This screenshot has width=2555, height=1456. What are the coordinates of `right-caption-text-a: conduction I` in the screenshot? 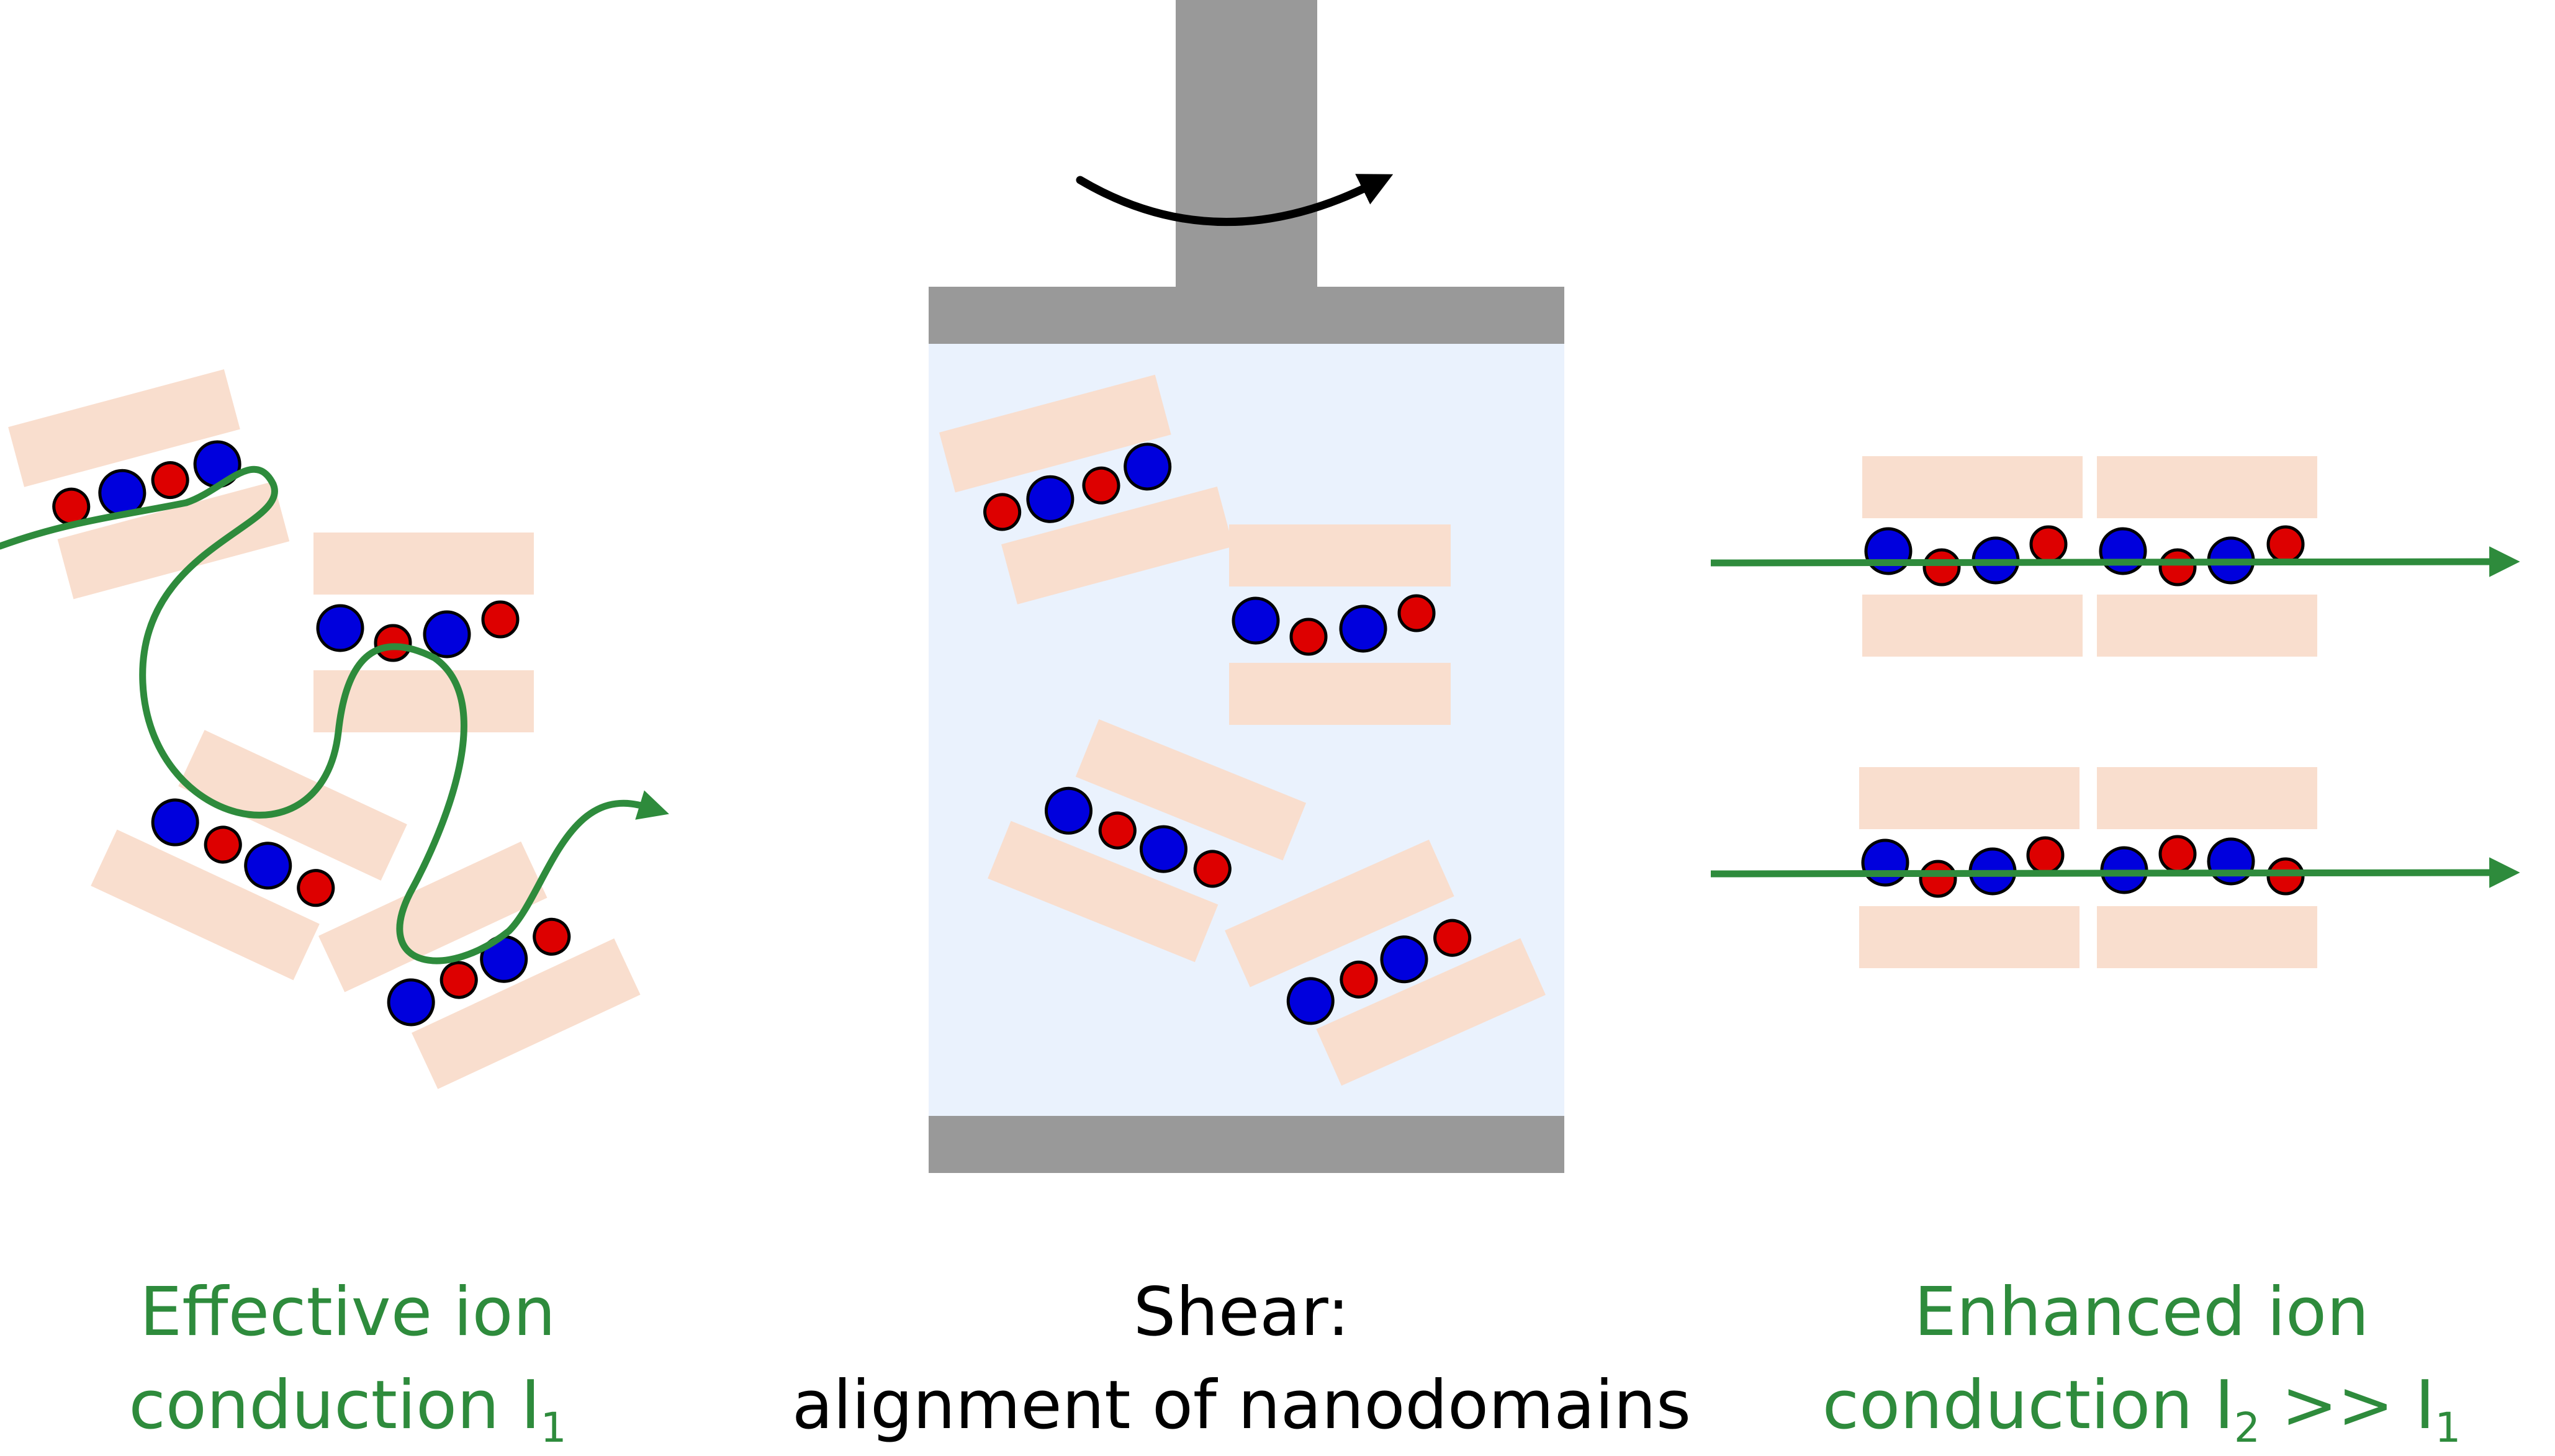 It's located at (2028, 1405).